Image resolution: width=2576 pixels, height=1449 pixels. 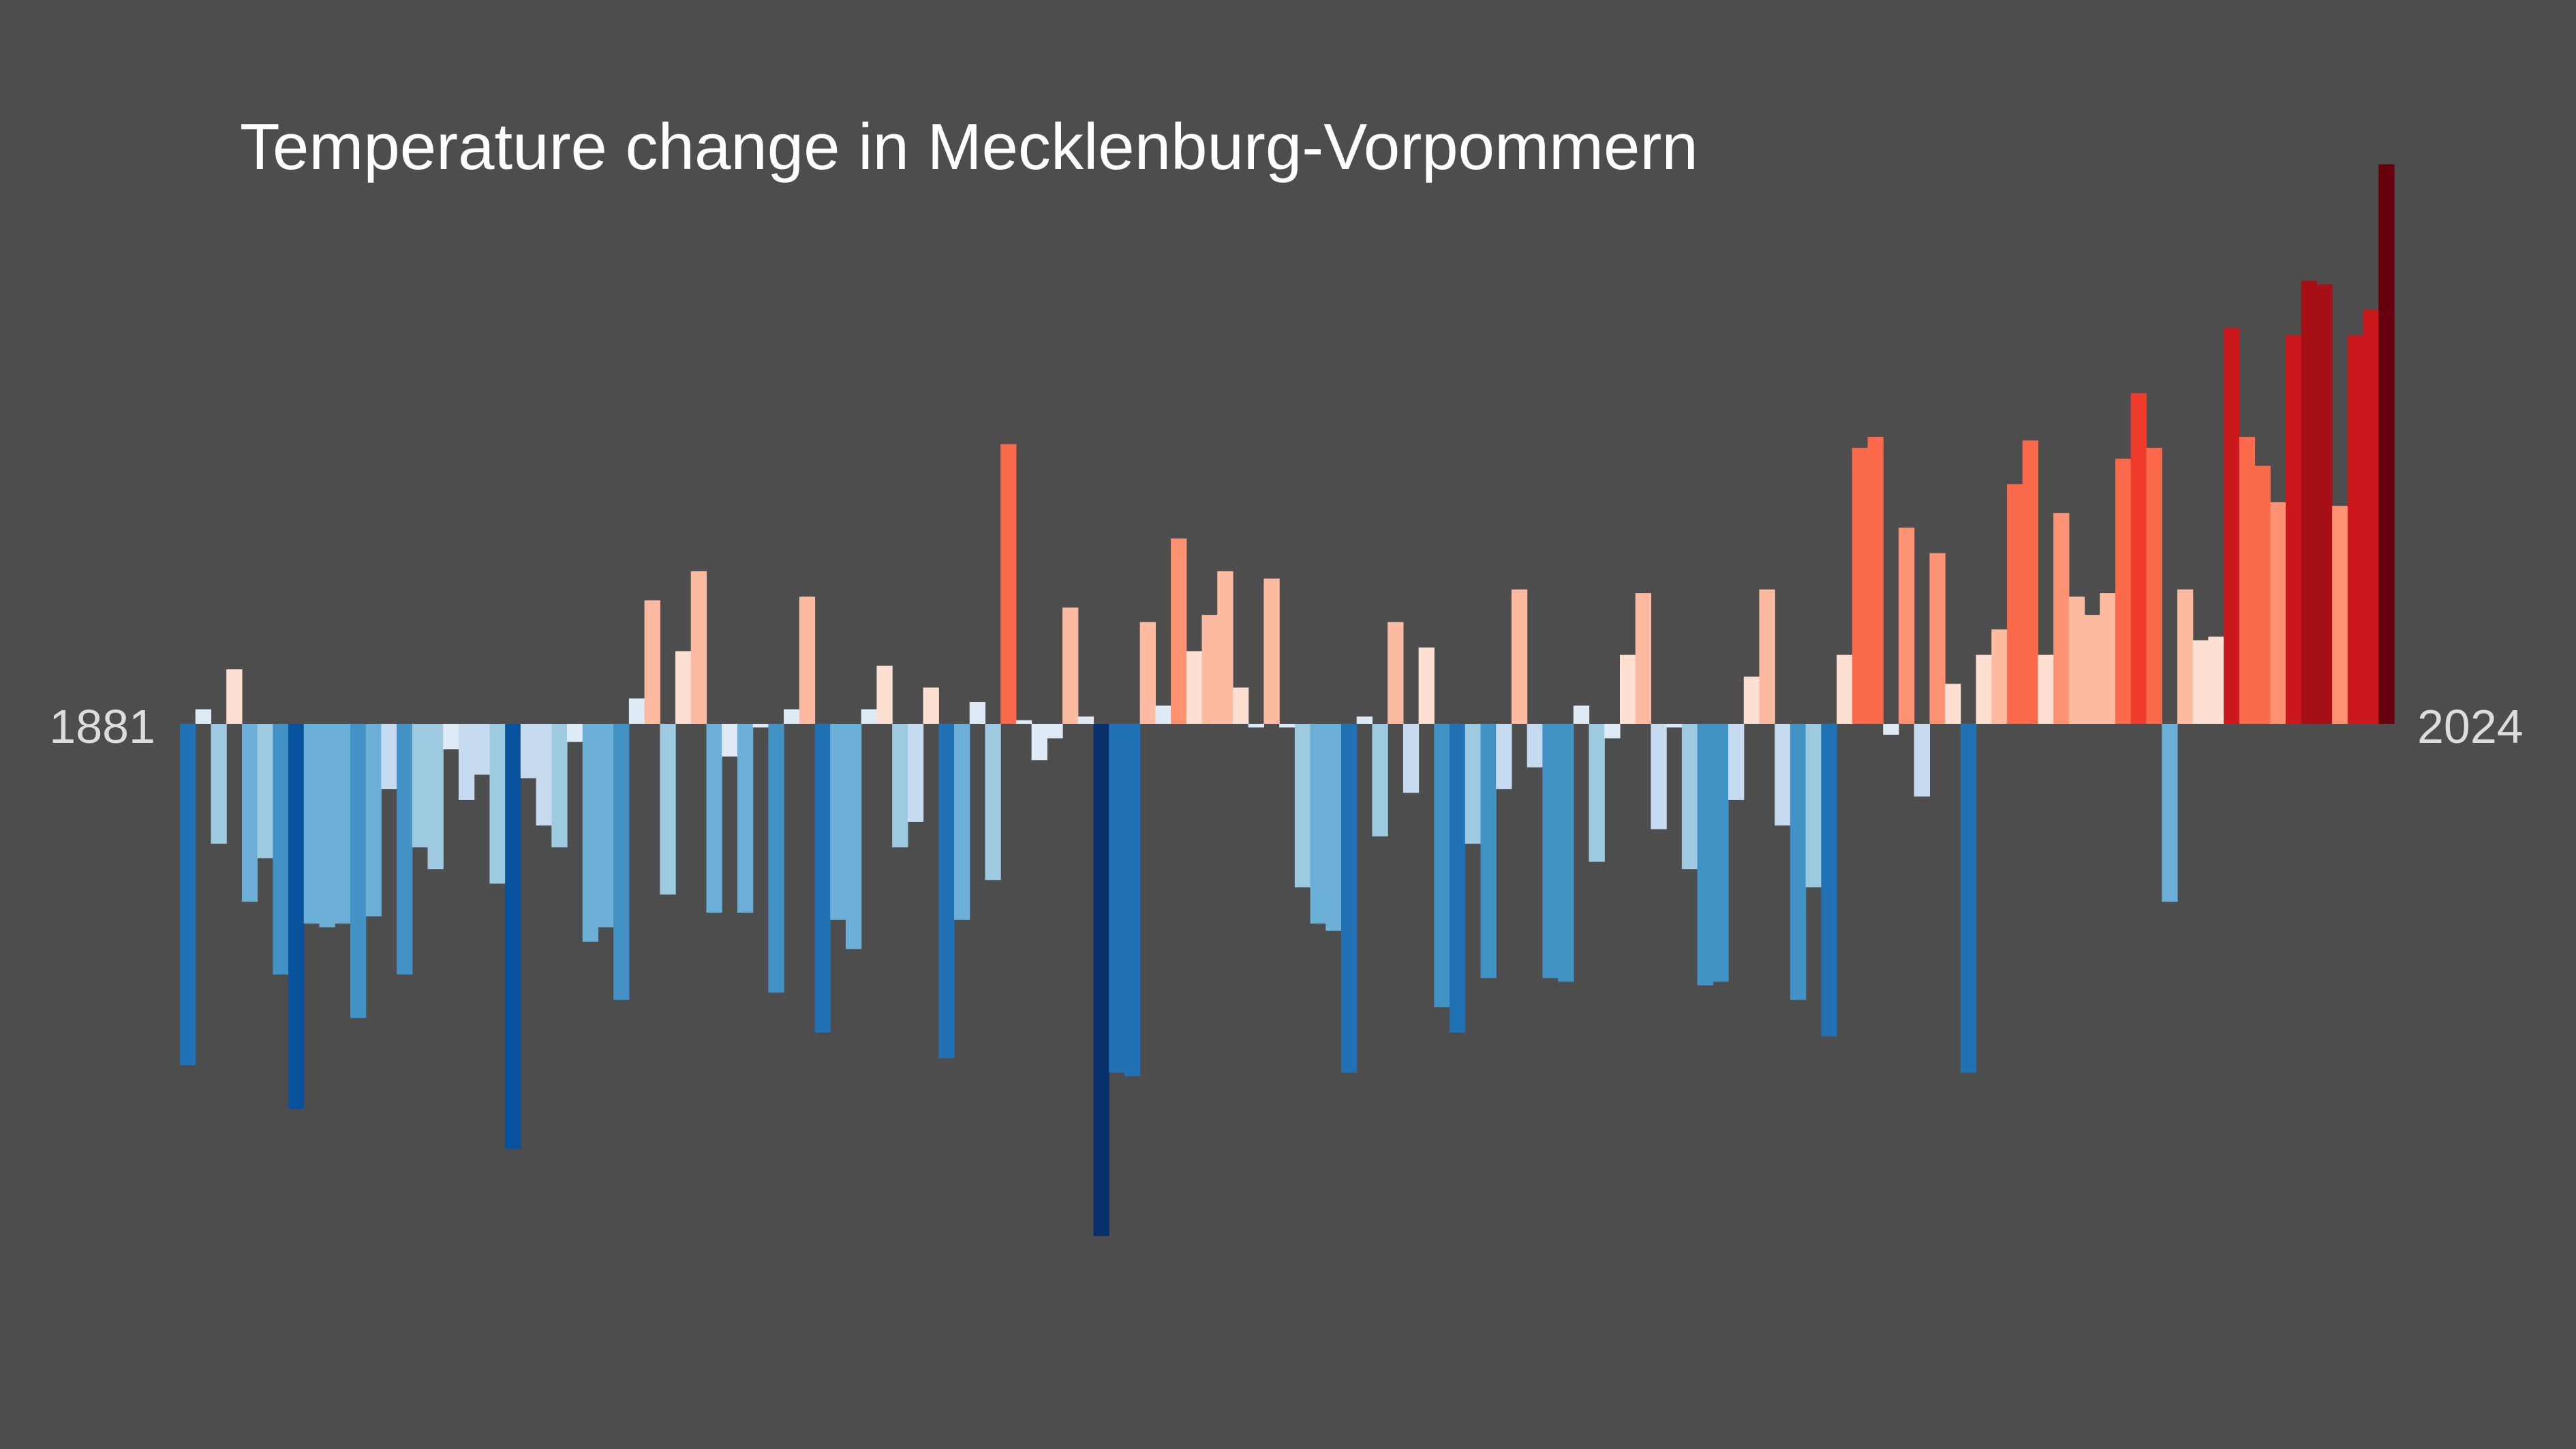 I want to click on bar-1924, so click(x=854, y=836).